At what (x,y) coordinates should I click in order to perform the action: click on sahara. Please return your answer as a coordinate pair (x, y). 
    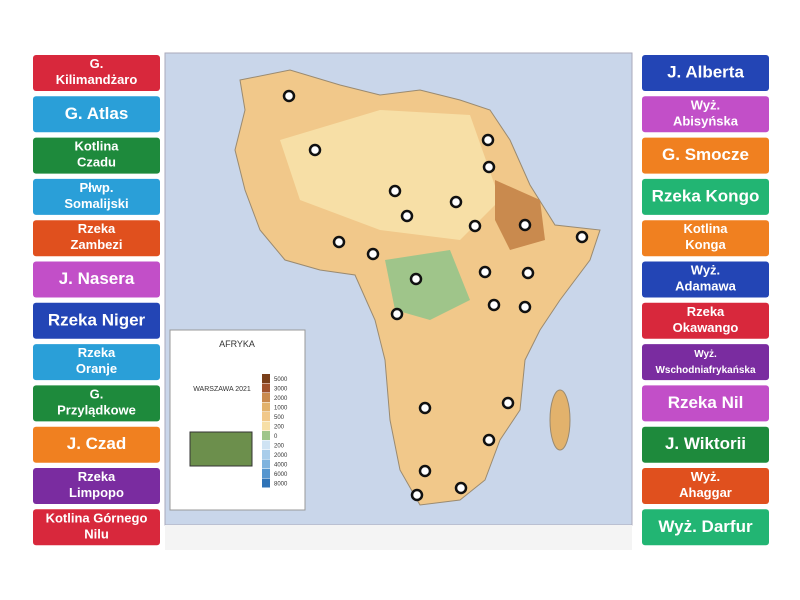
    Looking at the image, I should click on (390, 175).